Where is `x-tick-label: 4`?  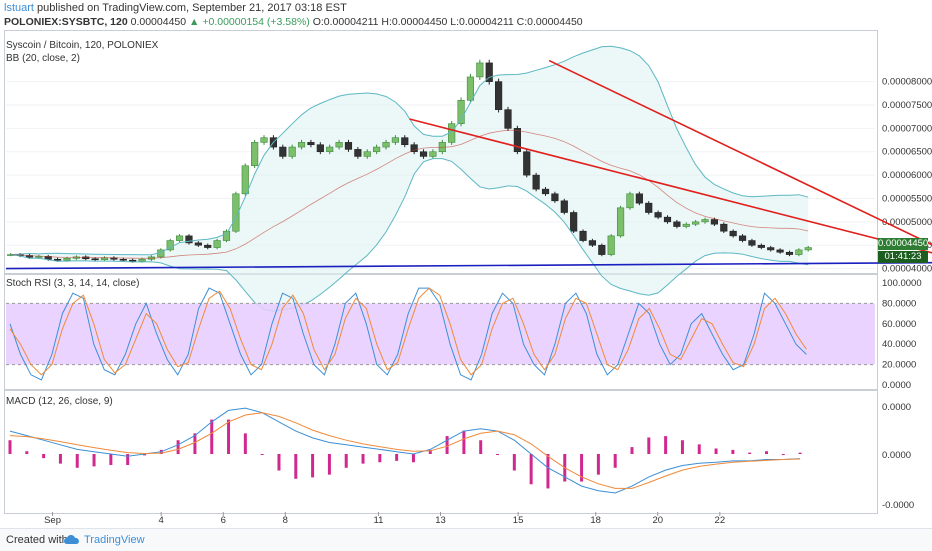
x-tick-label: 4 is located at coordinates (161, 520).